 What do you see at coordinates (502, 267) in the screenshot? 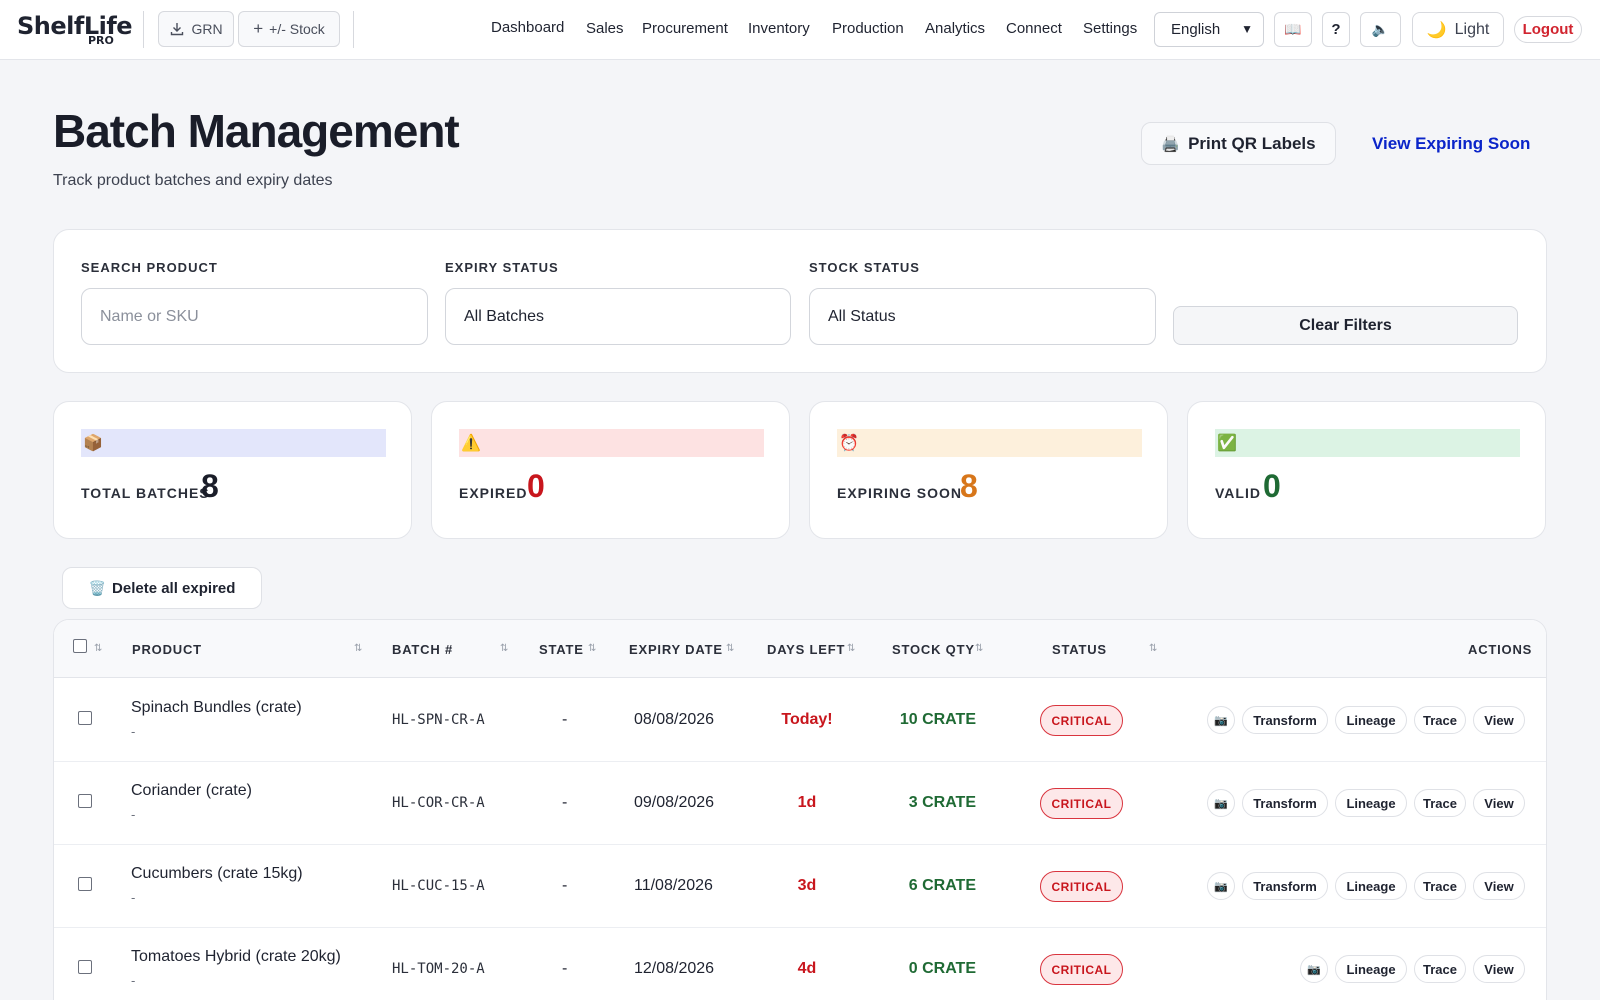
I see `expiry-status-label: EXPIRY STATUS` at bounding box center [502, 267].